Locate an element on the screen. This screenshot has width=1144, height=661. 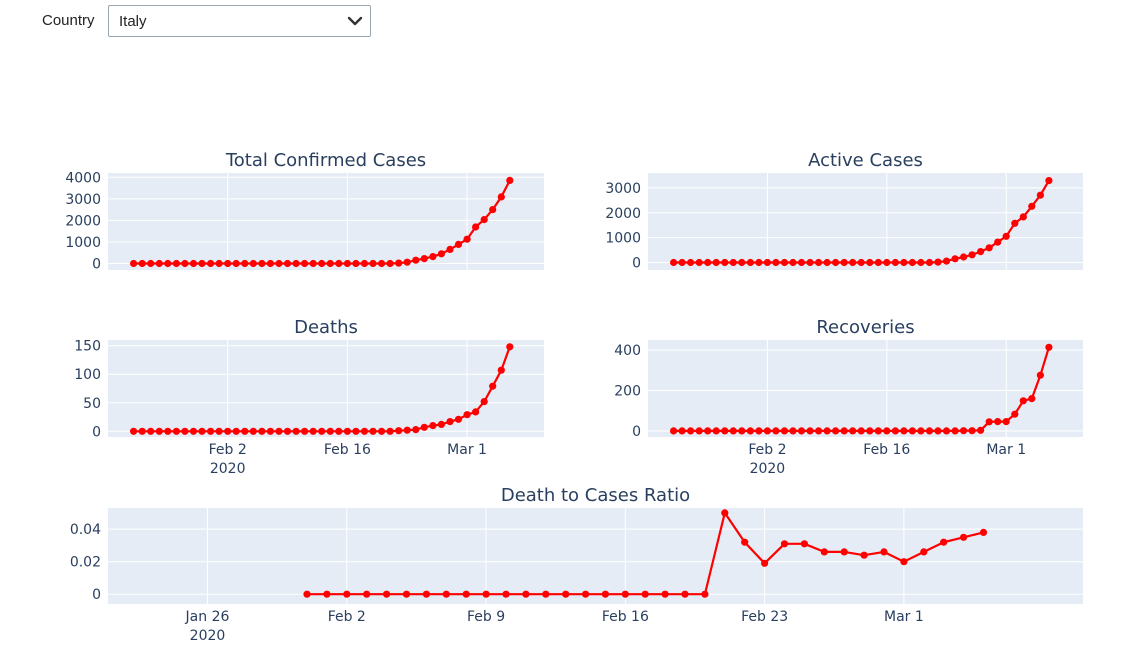
y-tick-label: 100 is located at coordinates (87, 375).